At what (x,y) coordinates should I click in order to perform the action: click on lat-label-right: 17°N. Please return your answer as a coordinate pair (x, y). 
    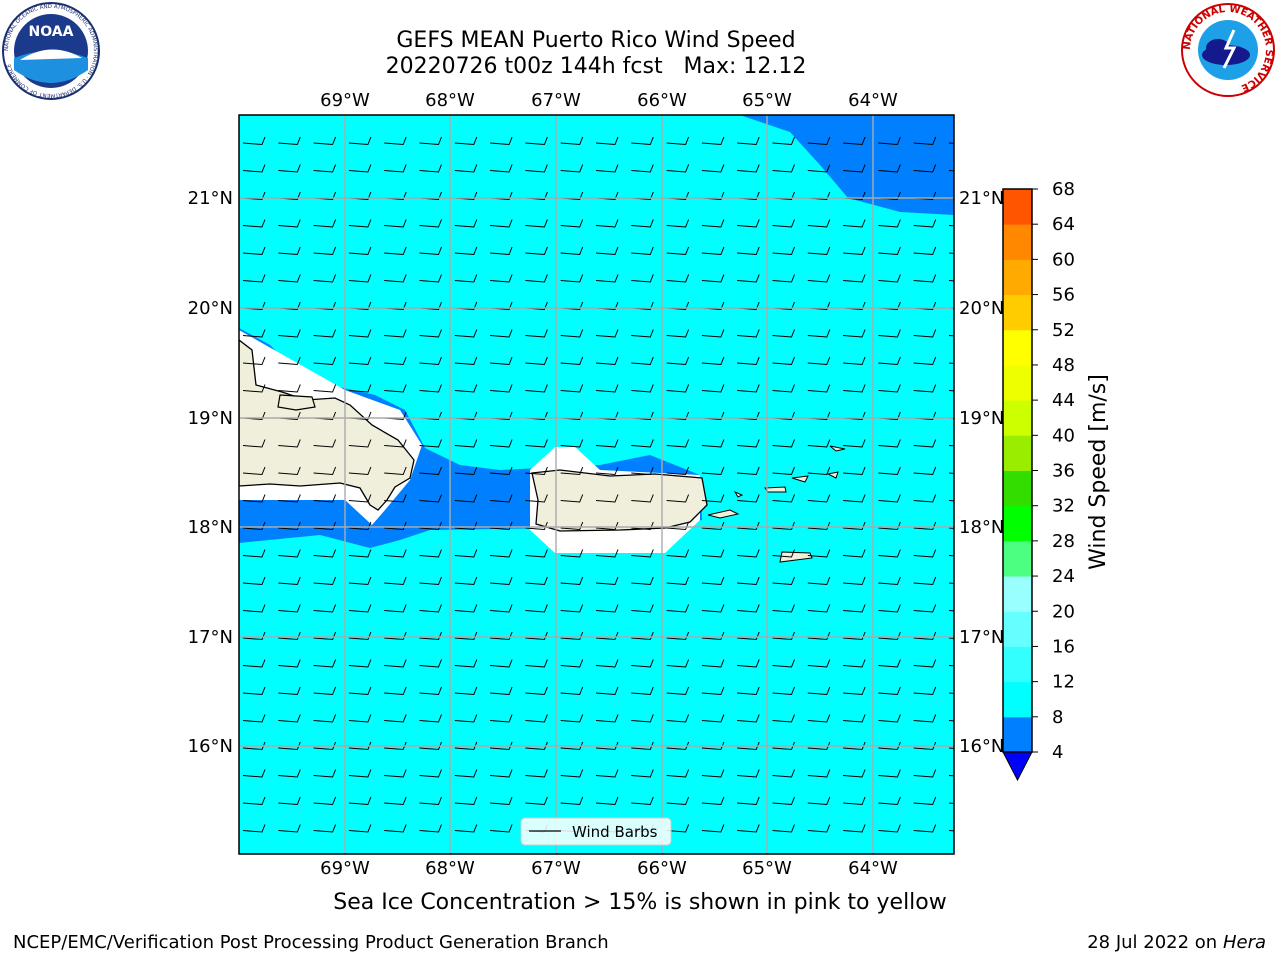
    Looking at the image, I should click on (981, 637).